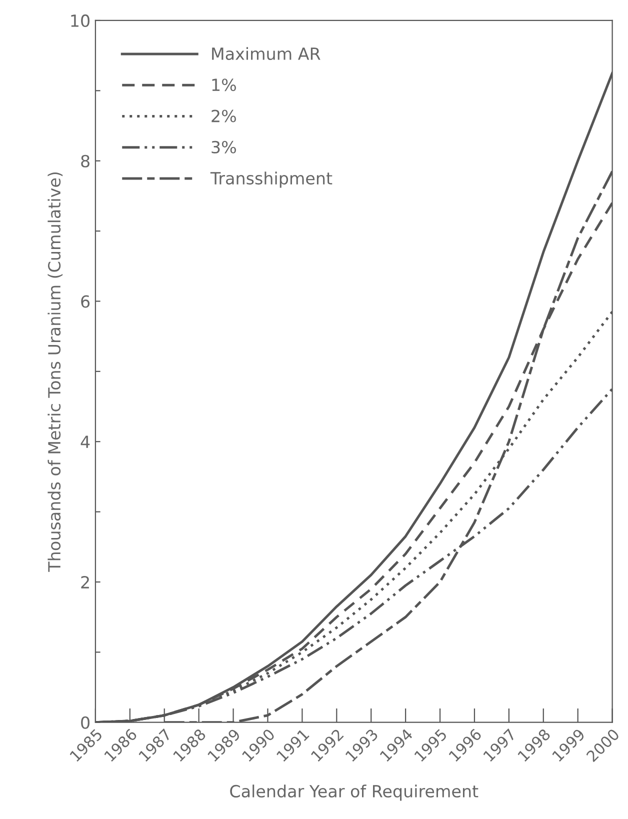 The height and width of the screenshot is (819, 628). Describe the element at coordinates (224, 116) in the screenshot. I see `legend-label: 2%` at that location.